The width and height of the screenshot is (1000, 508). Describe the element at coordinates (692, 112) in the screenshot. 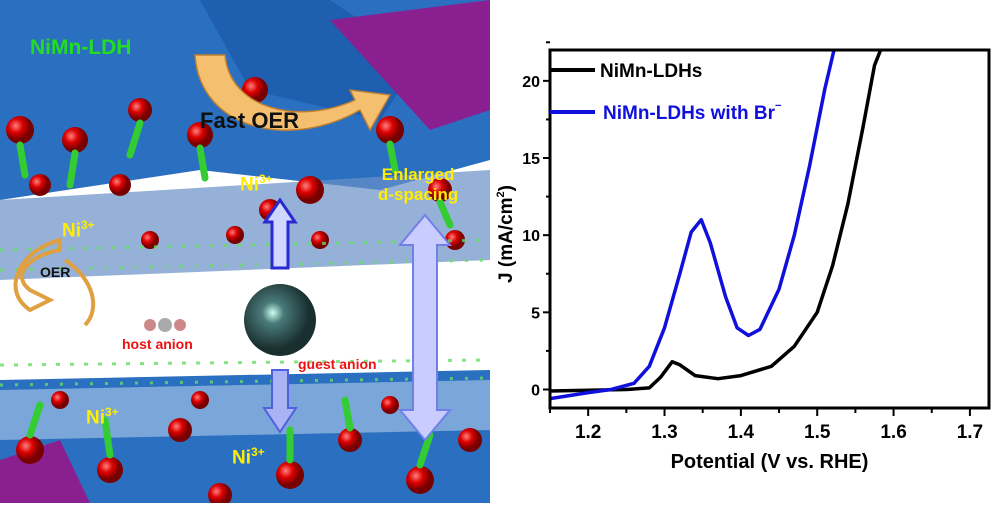

I see `legend-label: NiMn-LDHs with Br−` at that location.